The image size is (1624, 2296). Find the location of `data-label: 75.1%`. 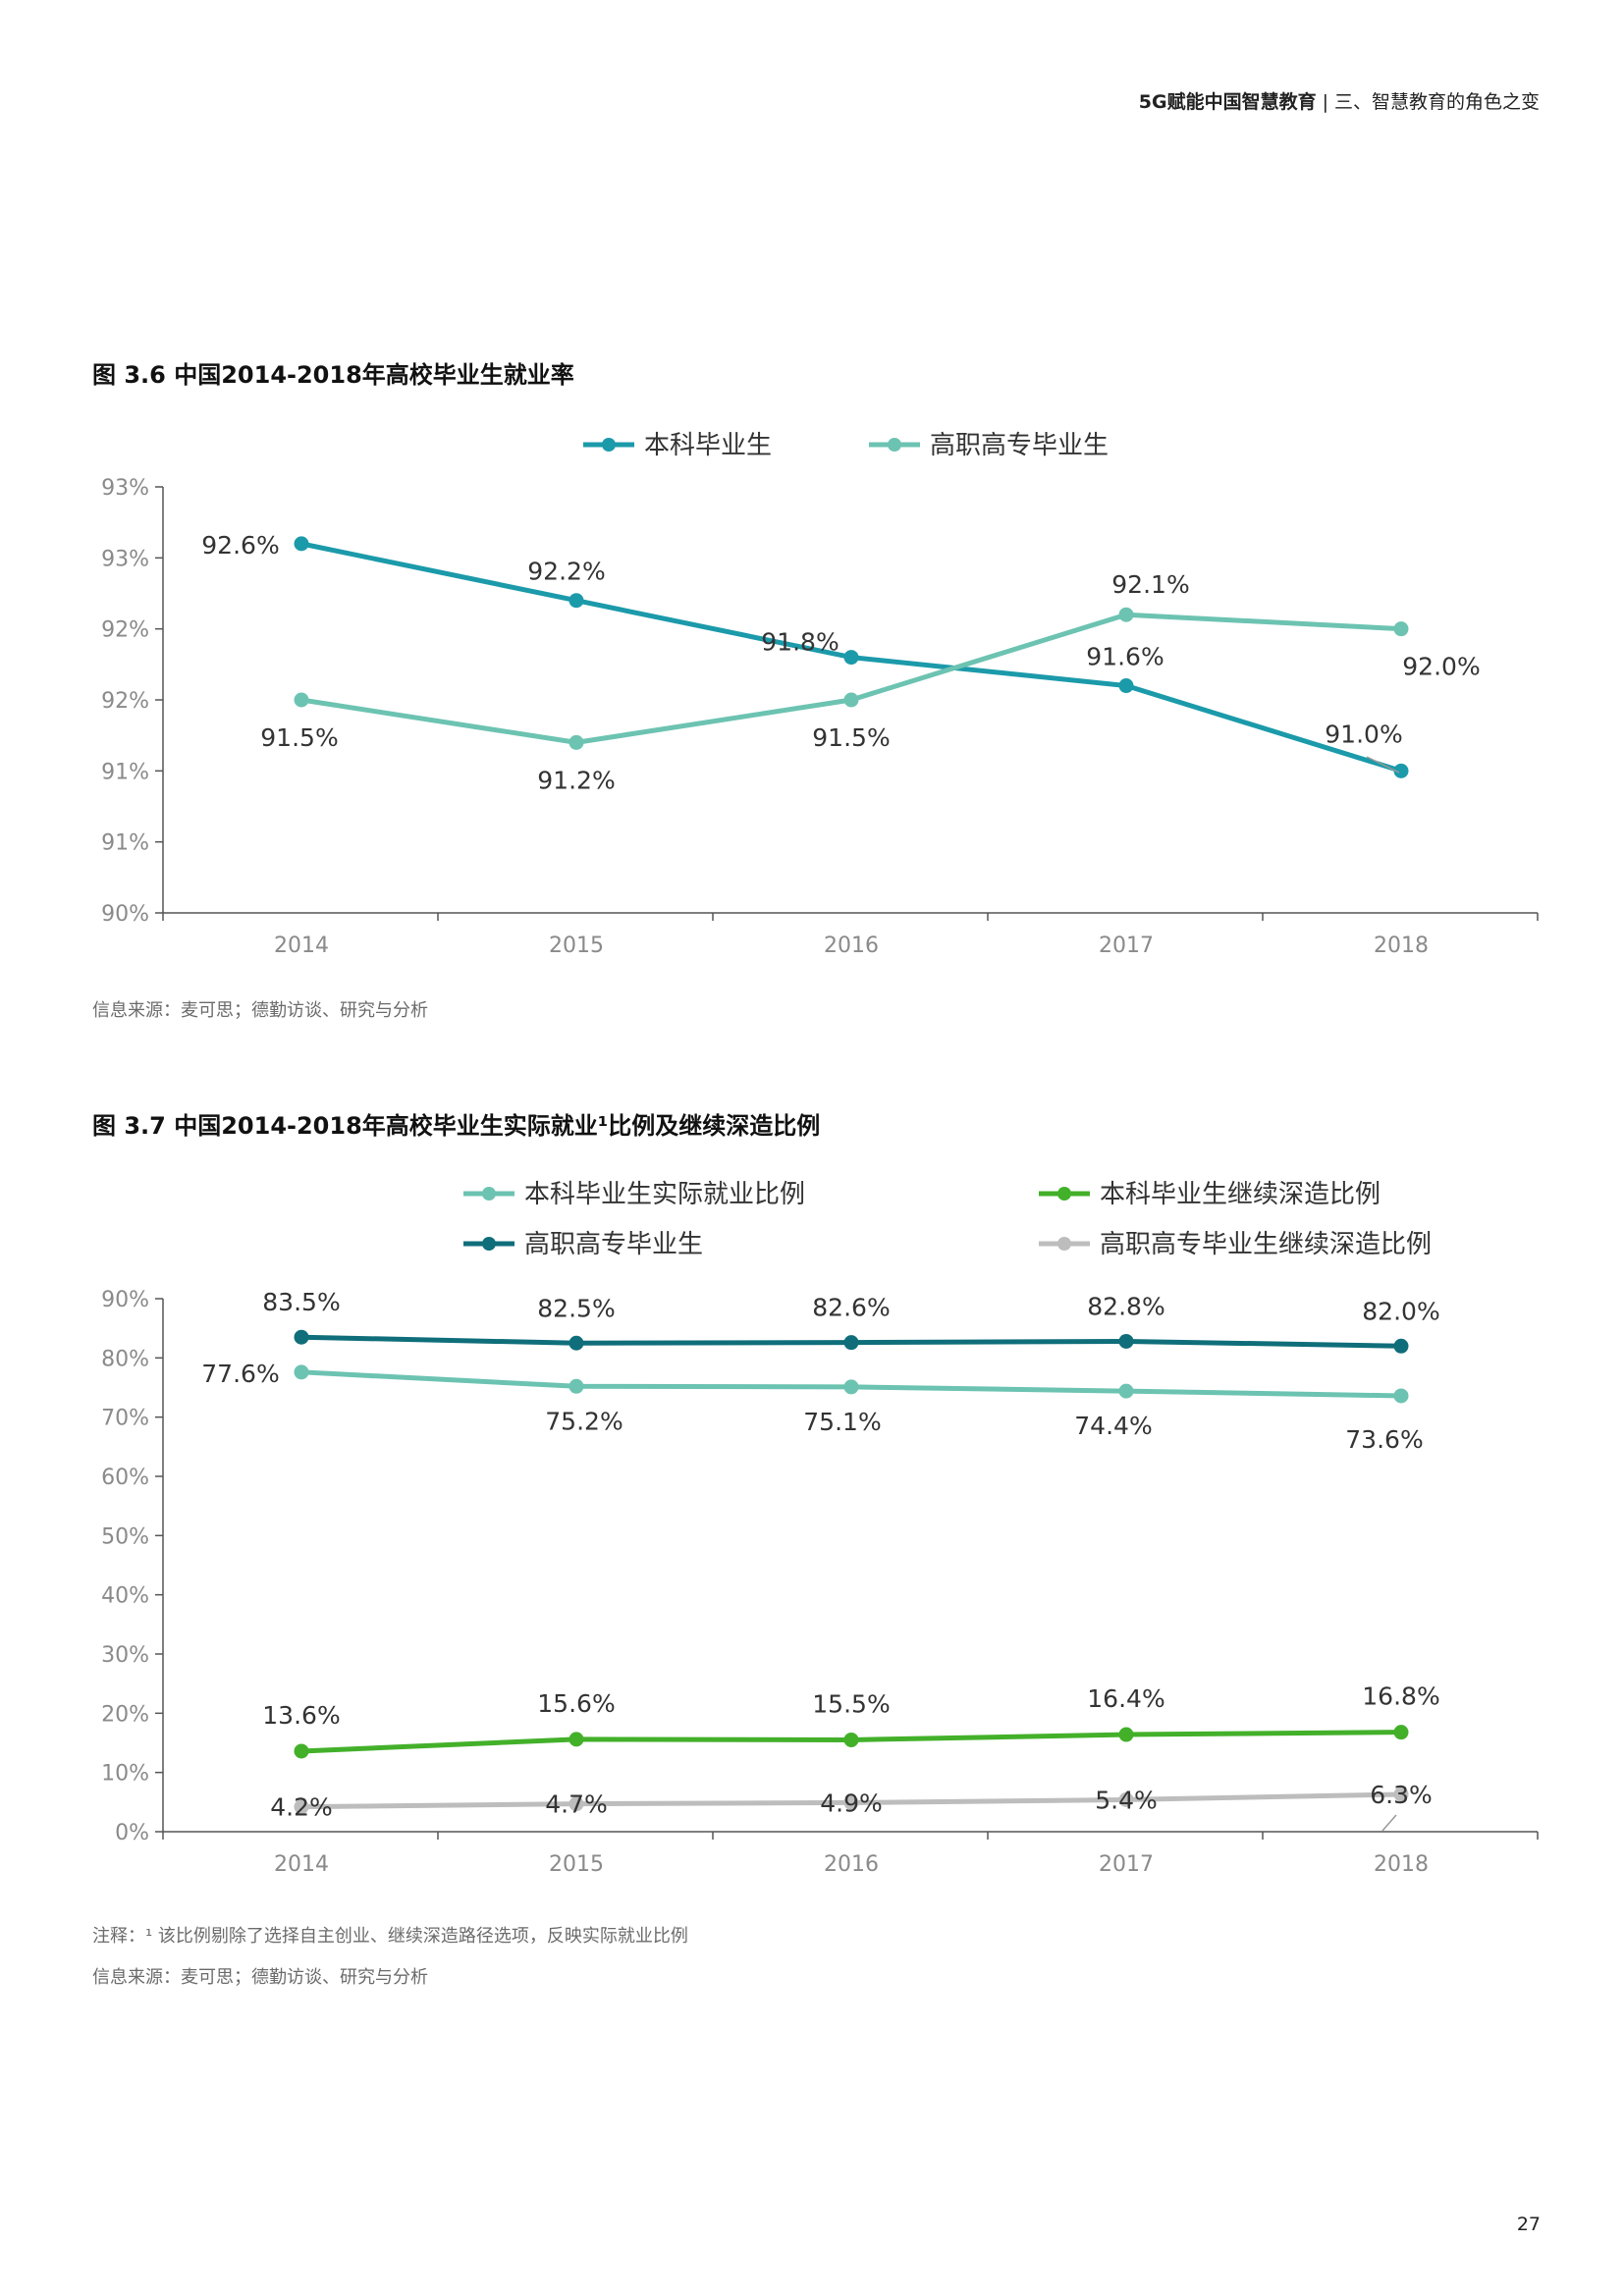

data-label: 75.1% is located at coordinates (842, 1422).